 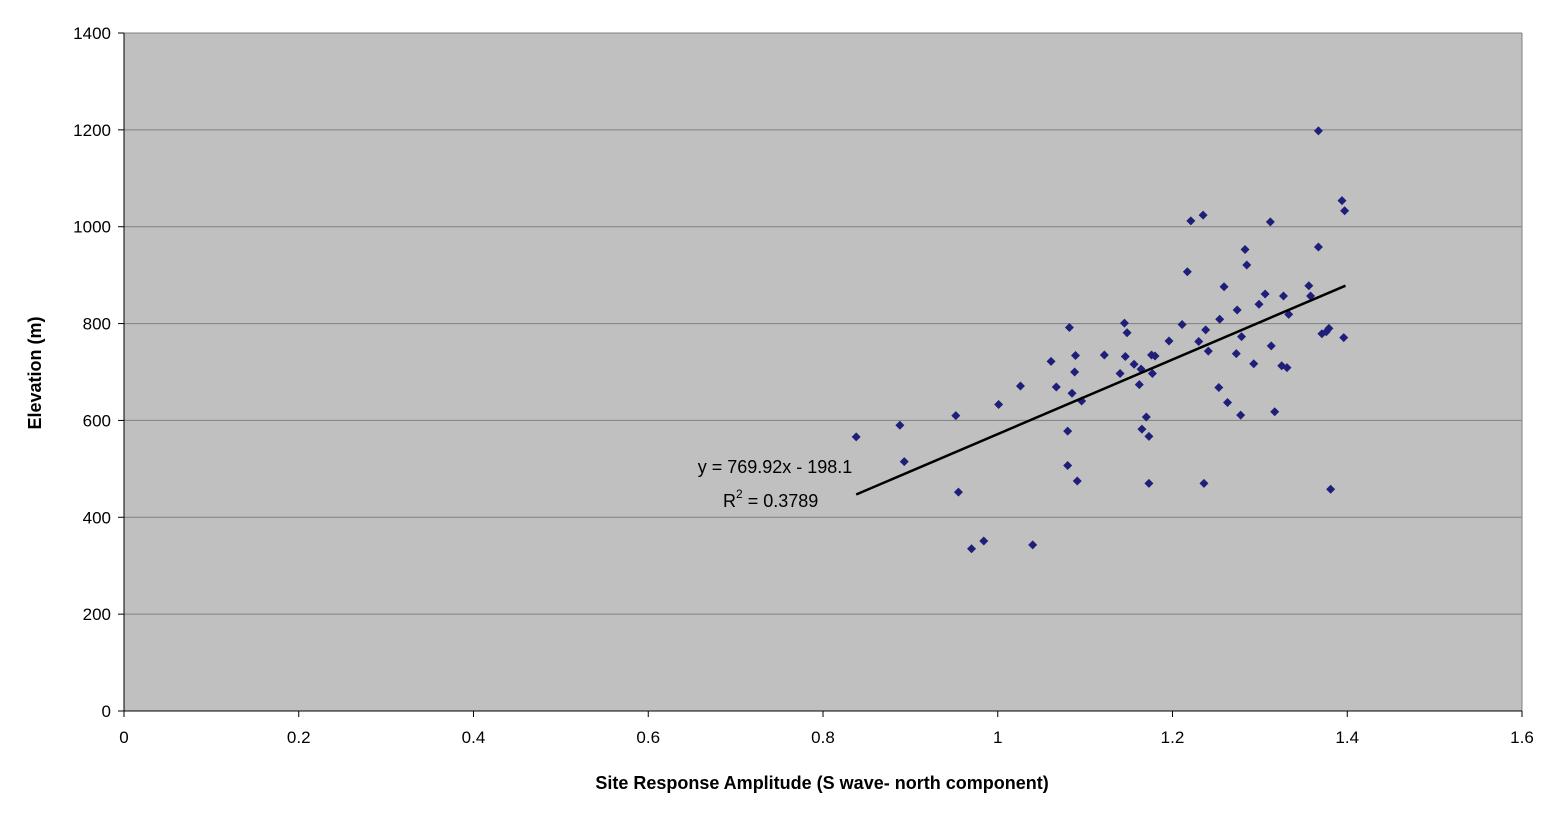 I want to click on x-tick-label: 1.2, so click(x=1173, y=737).